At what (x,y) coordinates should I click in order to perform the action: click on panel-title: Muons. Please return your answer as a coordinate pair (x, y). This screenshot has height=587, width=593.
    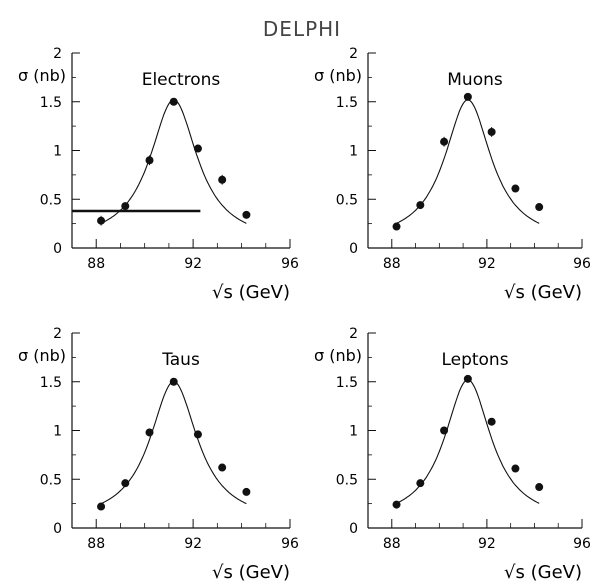
    Looking at the image, I should click on (475, 80).